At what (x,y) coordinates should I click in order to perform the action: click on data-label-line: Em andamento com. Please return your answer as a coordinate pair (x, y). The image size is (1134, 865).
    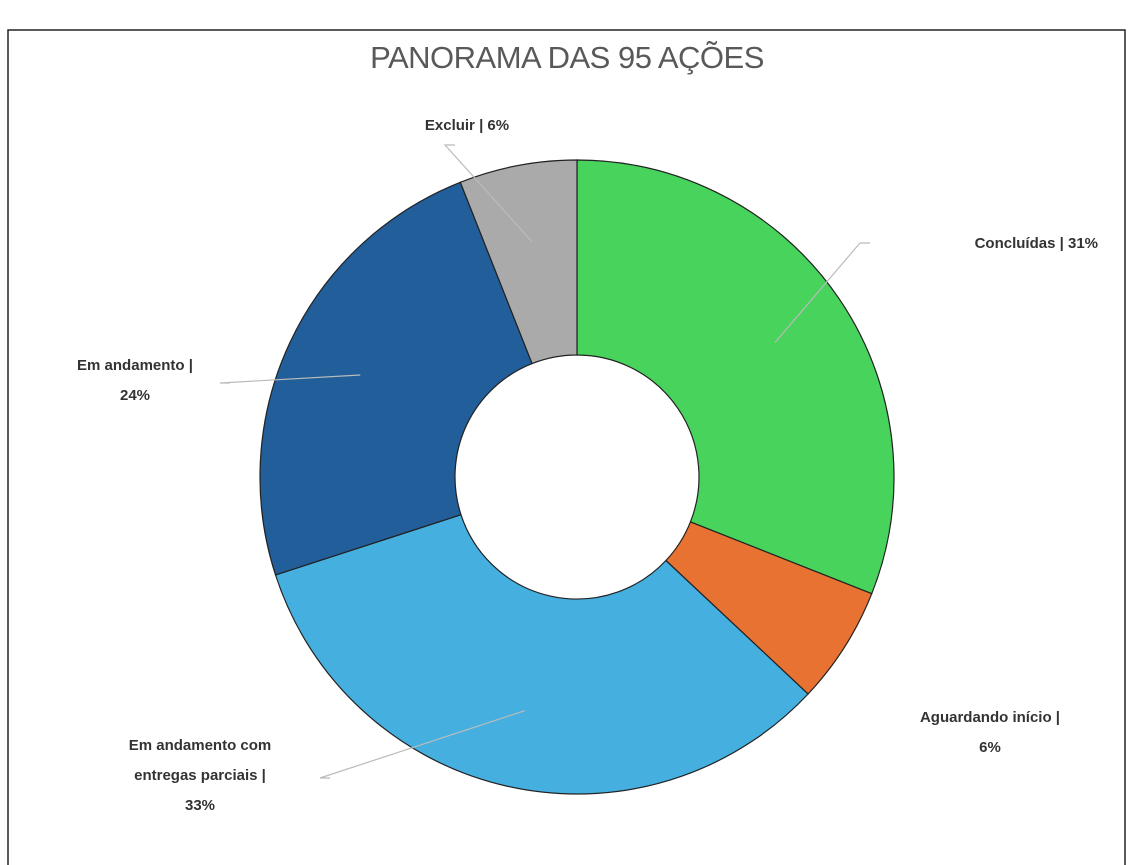
    Looking at the image, I should click on (200, 745).